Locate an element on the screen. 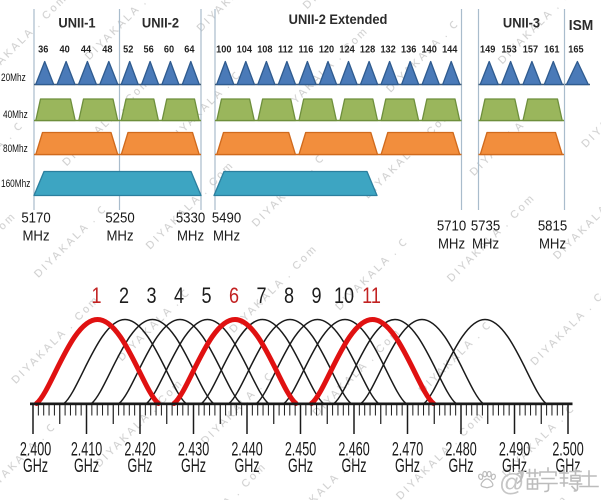  svg-text: 165 is located at coordinates (576, 49).